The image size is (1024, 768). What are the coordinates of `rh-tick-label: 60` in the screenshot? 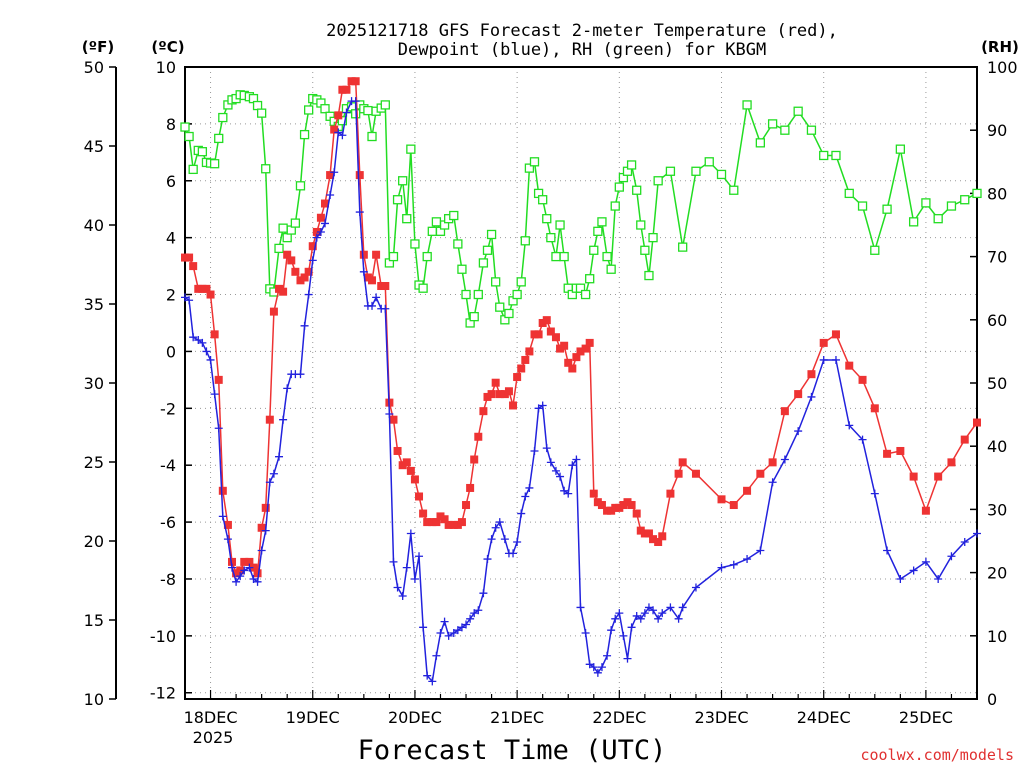 It's located at (997, 320).